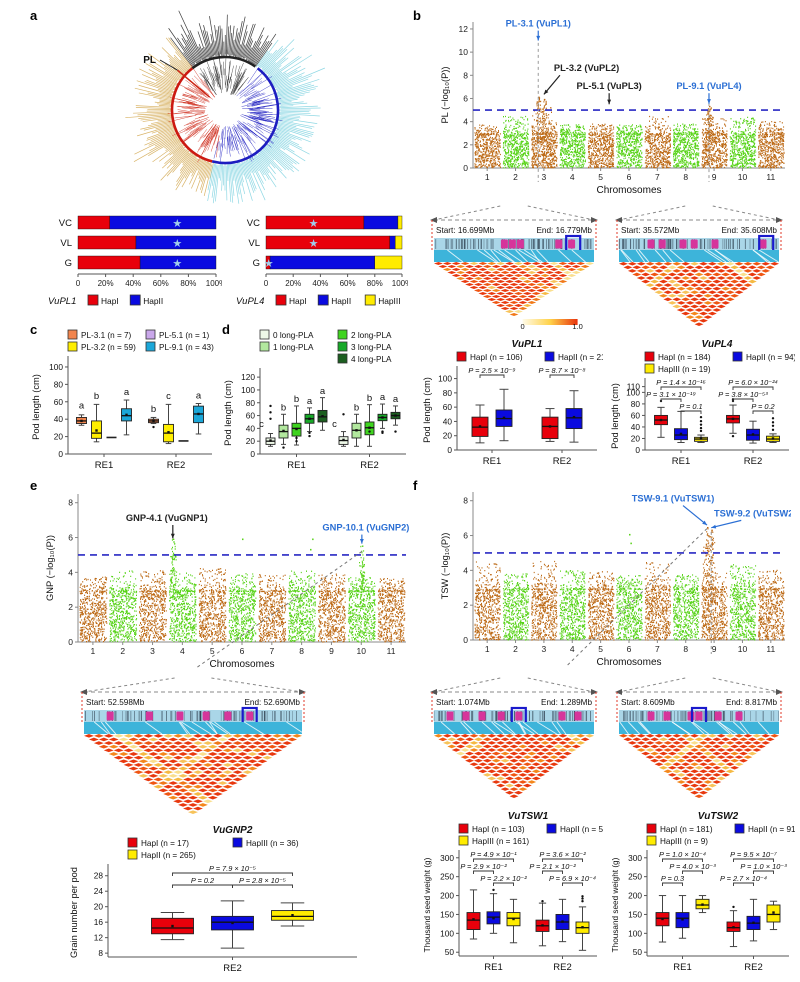 The image size is (800, 982). What do you see at coordinates (66, 243) in the screenshot?
I see `bar-row-label: VL` at bounding box center [66, 243].